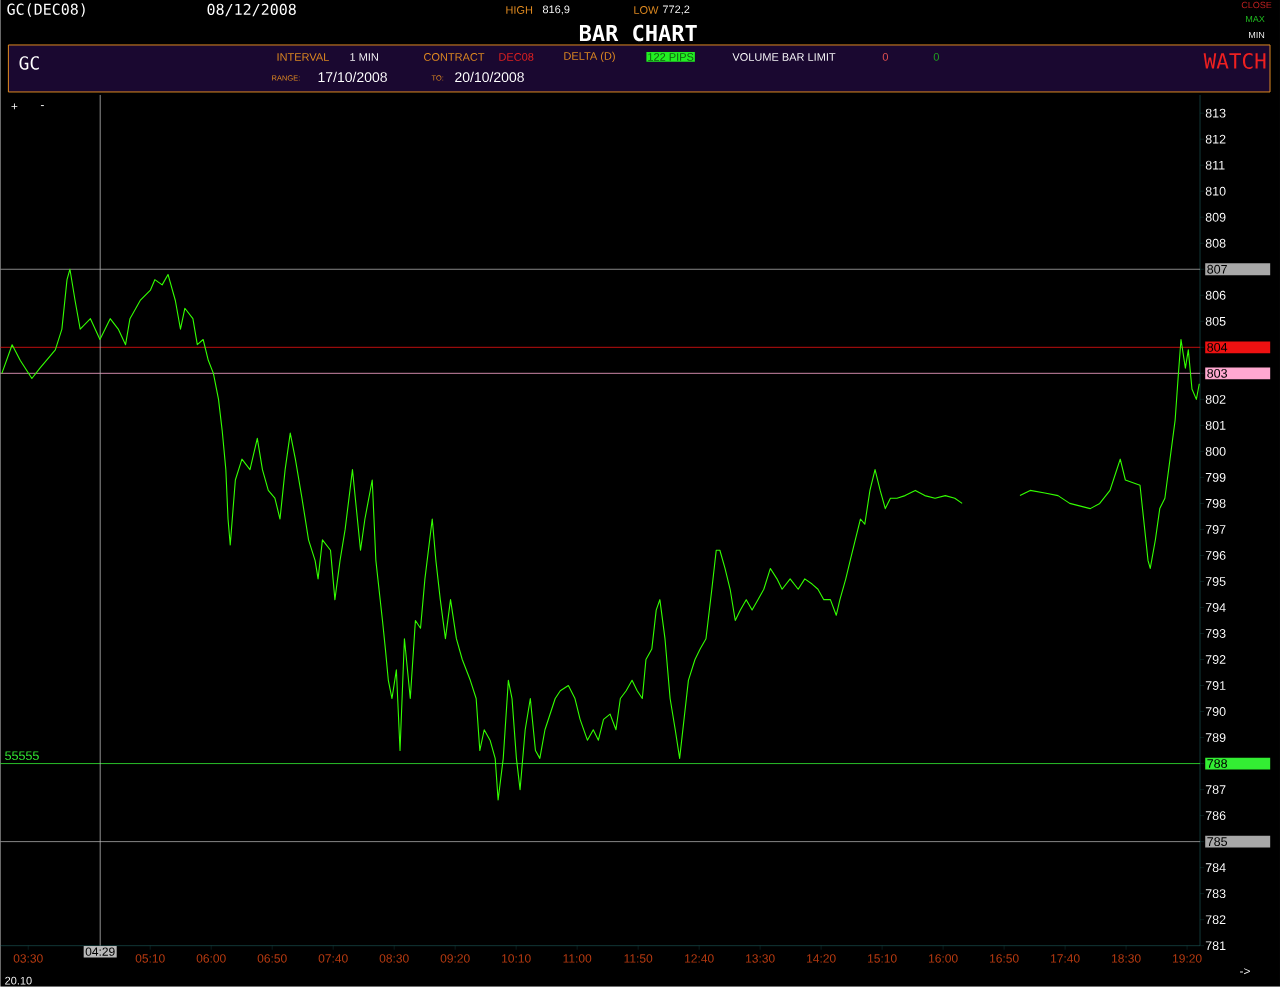 The image size is (1280, 987). What do you see at coordinates (784, 57) in the screenshot?
I see `text: VOLUME BAR LIMIT` at bounding box center [784, 57].